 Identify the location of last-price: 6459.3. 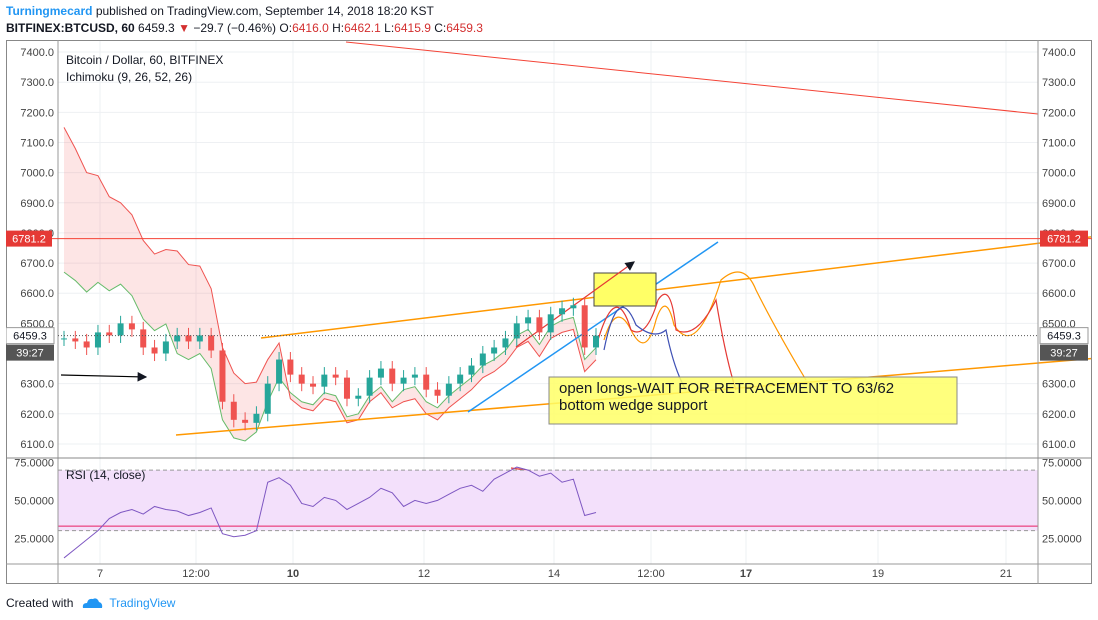
(156, 28).